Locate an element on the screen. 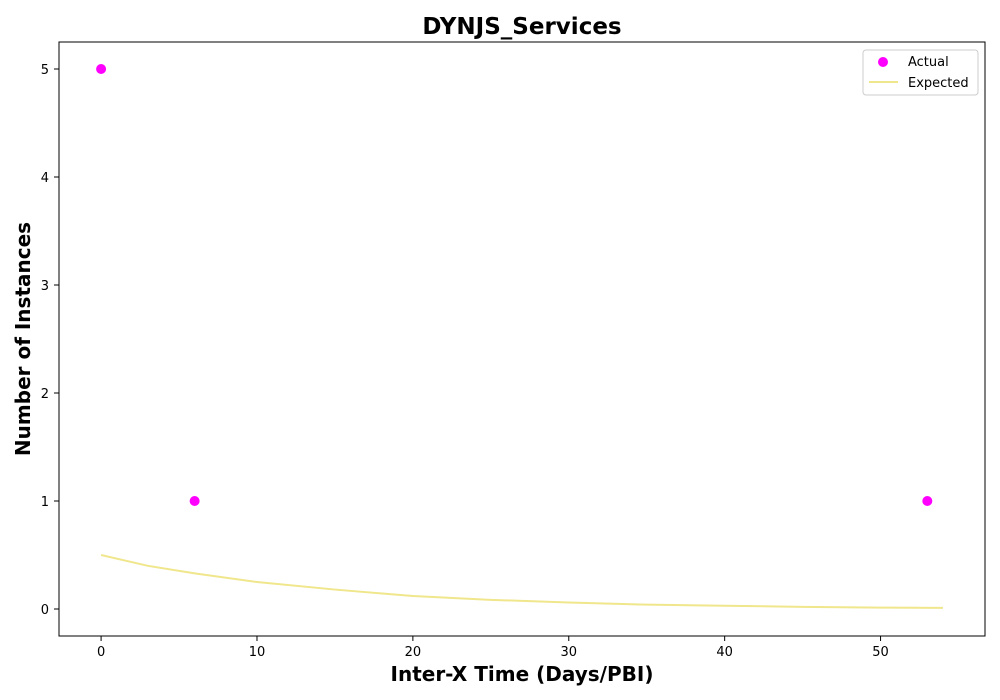  x-axis-label: Inter-X Time (Days/PBI) is located at coordinates (522, 674).